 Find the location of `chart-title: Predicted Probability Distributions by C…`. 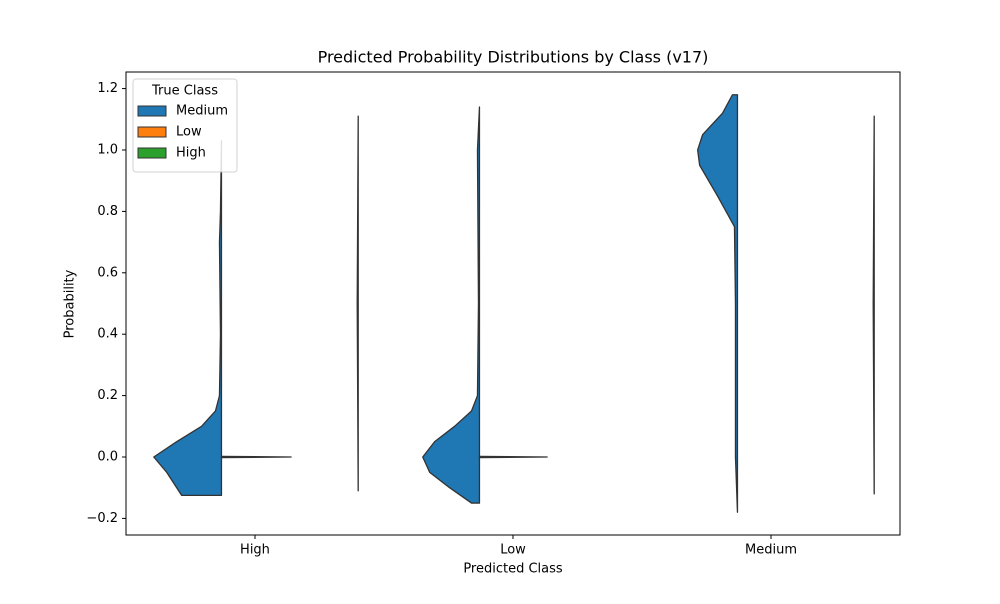

chart-title: Predicted Probability Distributions by C… is located at coordinates (513, 57).